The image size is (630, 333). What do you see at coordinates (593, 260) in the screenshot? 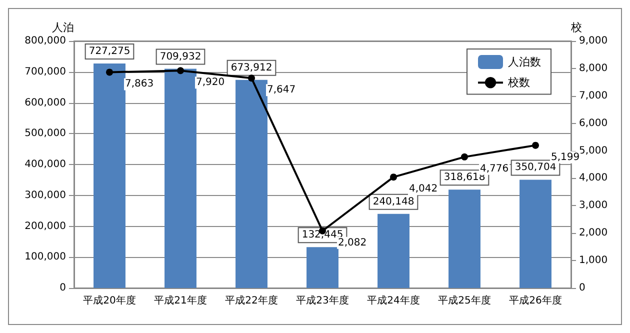
I see `y2-tick-label: 1,000` at bounding box center [593, 260].